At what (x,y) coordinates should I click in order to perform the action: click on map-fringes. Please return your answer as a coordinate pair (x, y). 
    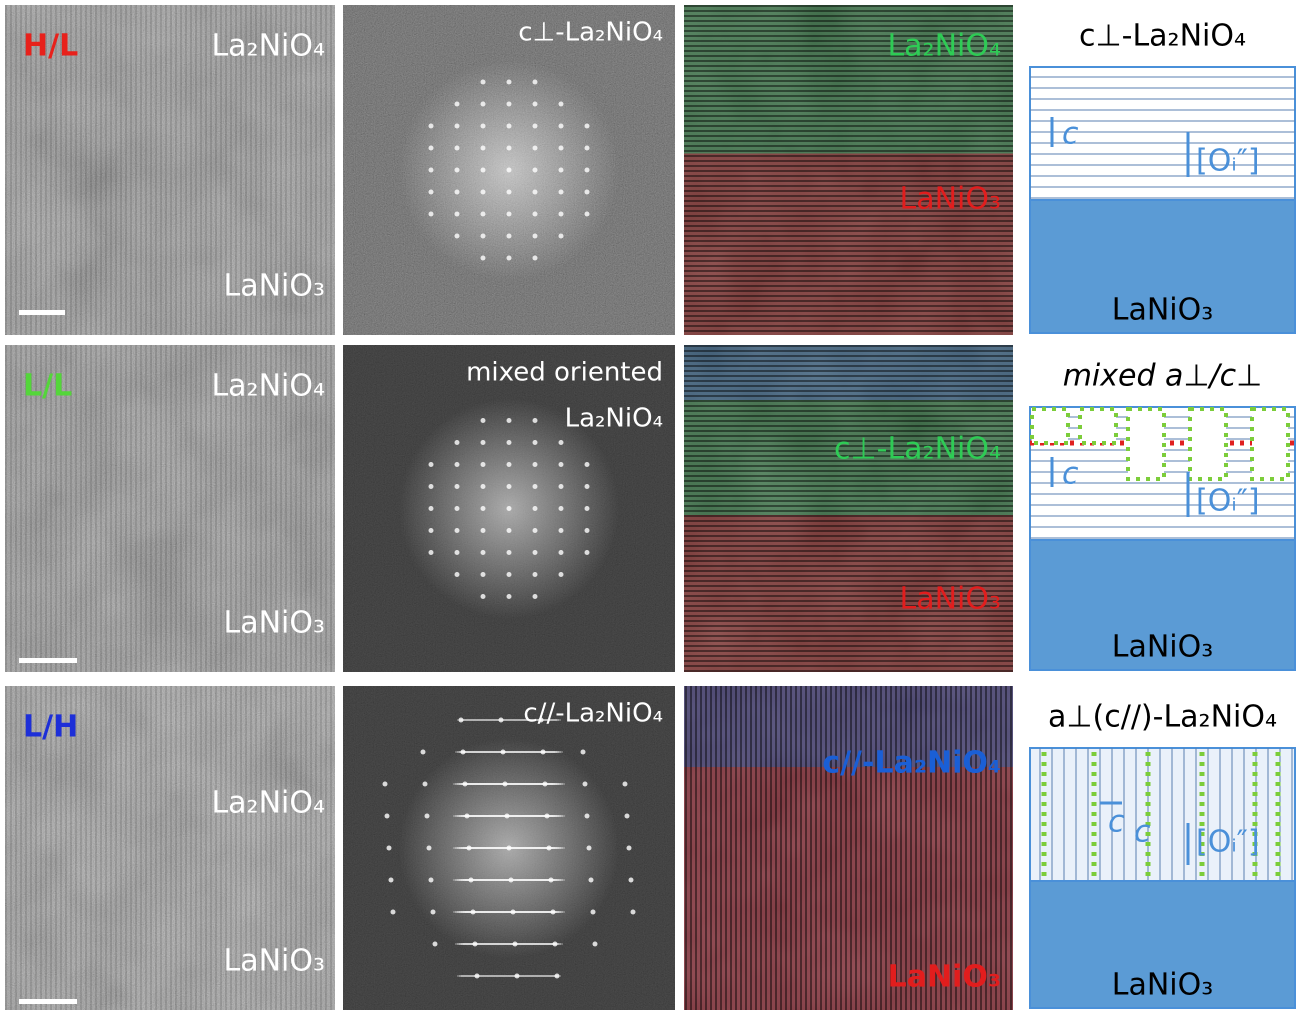
    Looking at the image, I should click on (848, 508).